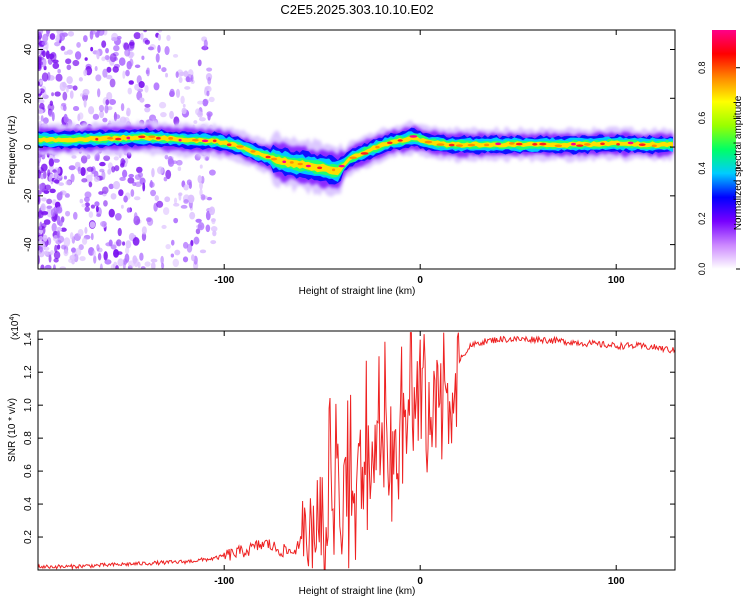 The image size is (750, 600). Describe the element at coordinates (12, 430) in the screenshot. I see `snr-y-label: SNR (10 * v/v)` at that location.